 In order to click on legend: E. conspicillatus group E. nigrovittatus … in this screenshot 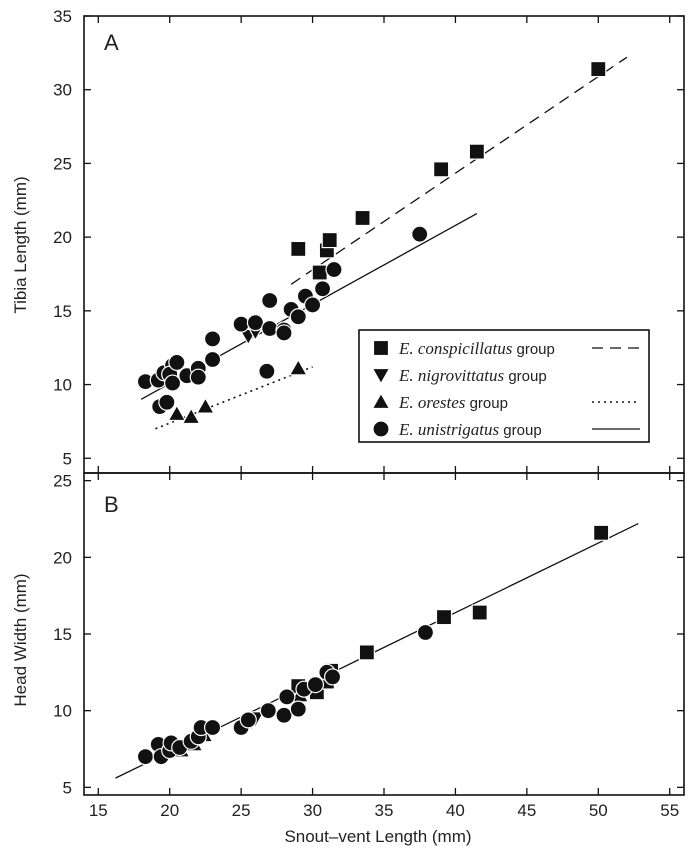, I will do `click(504, 386)`.